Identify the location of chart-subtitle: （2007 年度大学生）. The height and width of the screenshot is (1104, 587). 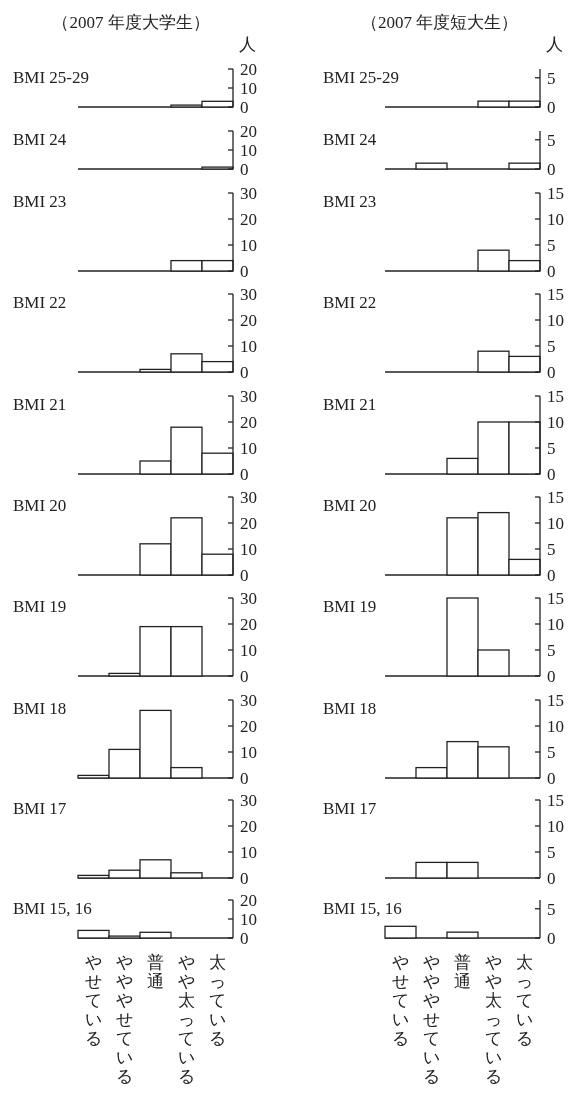
(131, 22).